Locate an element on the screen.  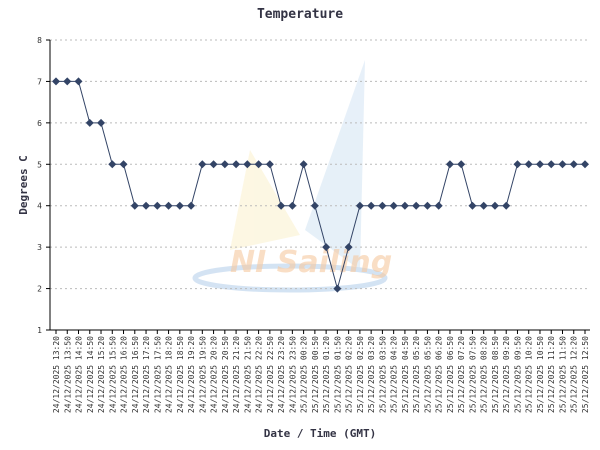
x-tick-label: 25/12/2025 07:20 is located at coordinates (461, 374).